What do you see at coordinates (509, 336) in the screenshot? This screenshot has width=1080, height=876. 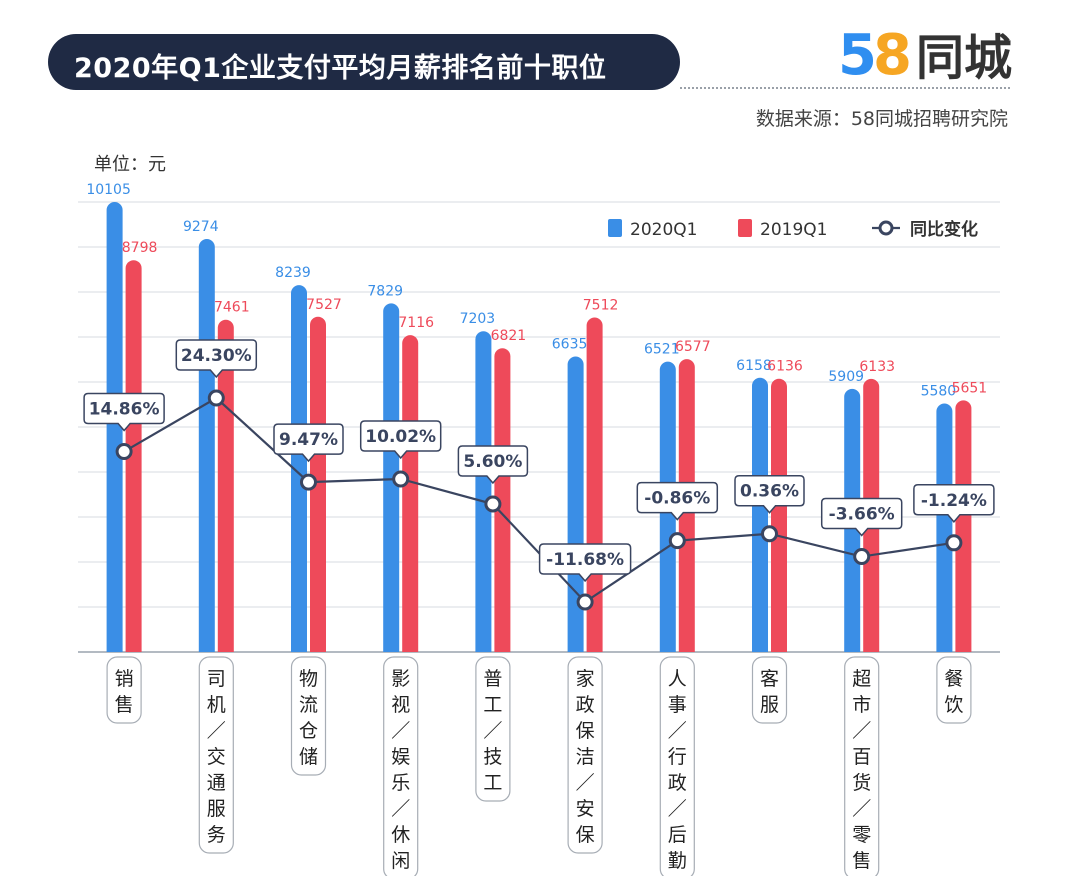 I see `value-label-2019q1: 6821` at bounding box center [509, 336].